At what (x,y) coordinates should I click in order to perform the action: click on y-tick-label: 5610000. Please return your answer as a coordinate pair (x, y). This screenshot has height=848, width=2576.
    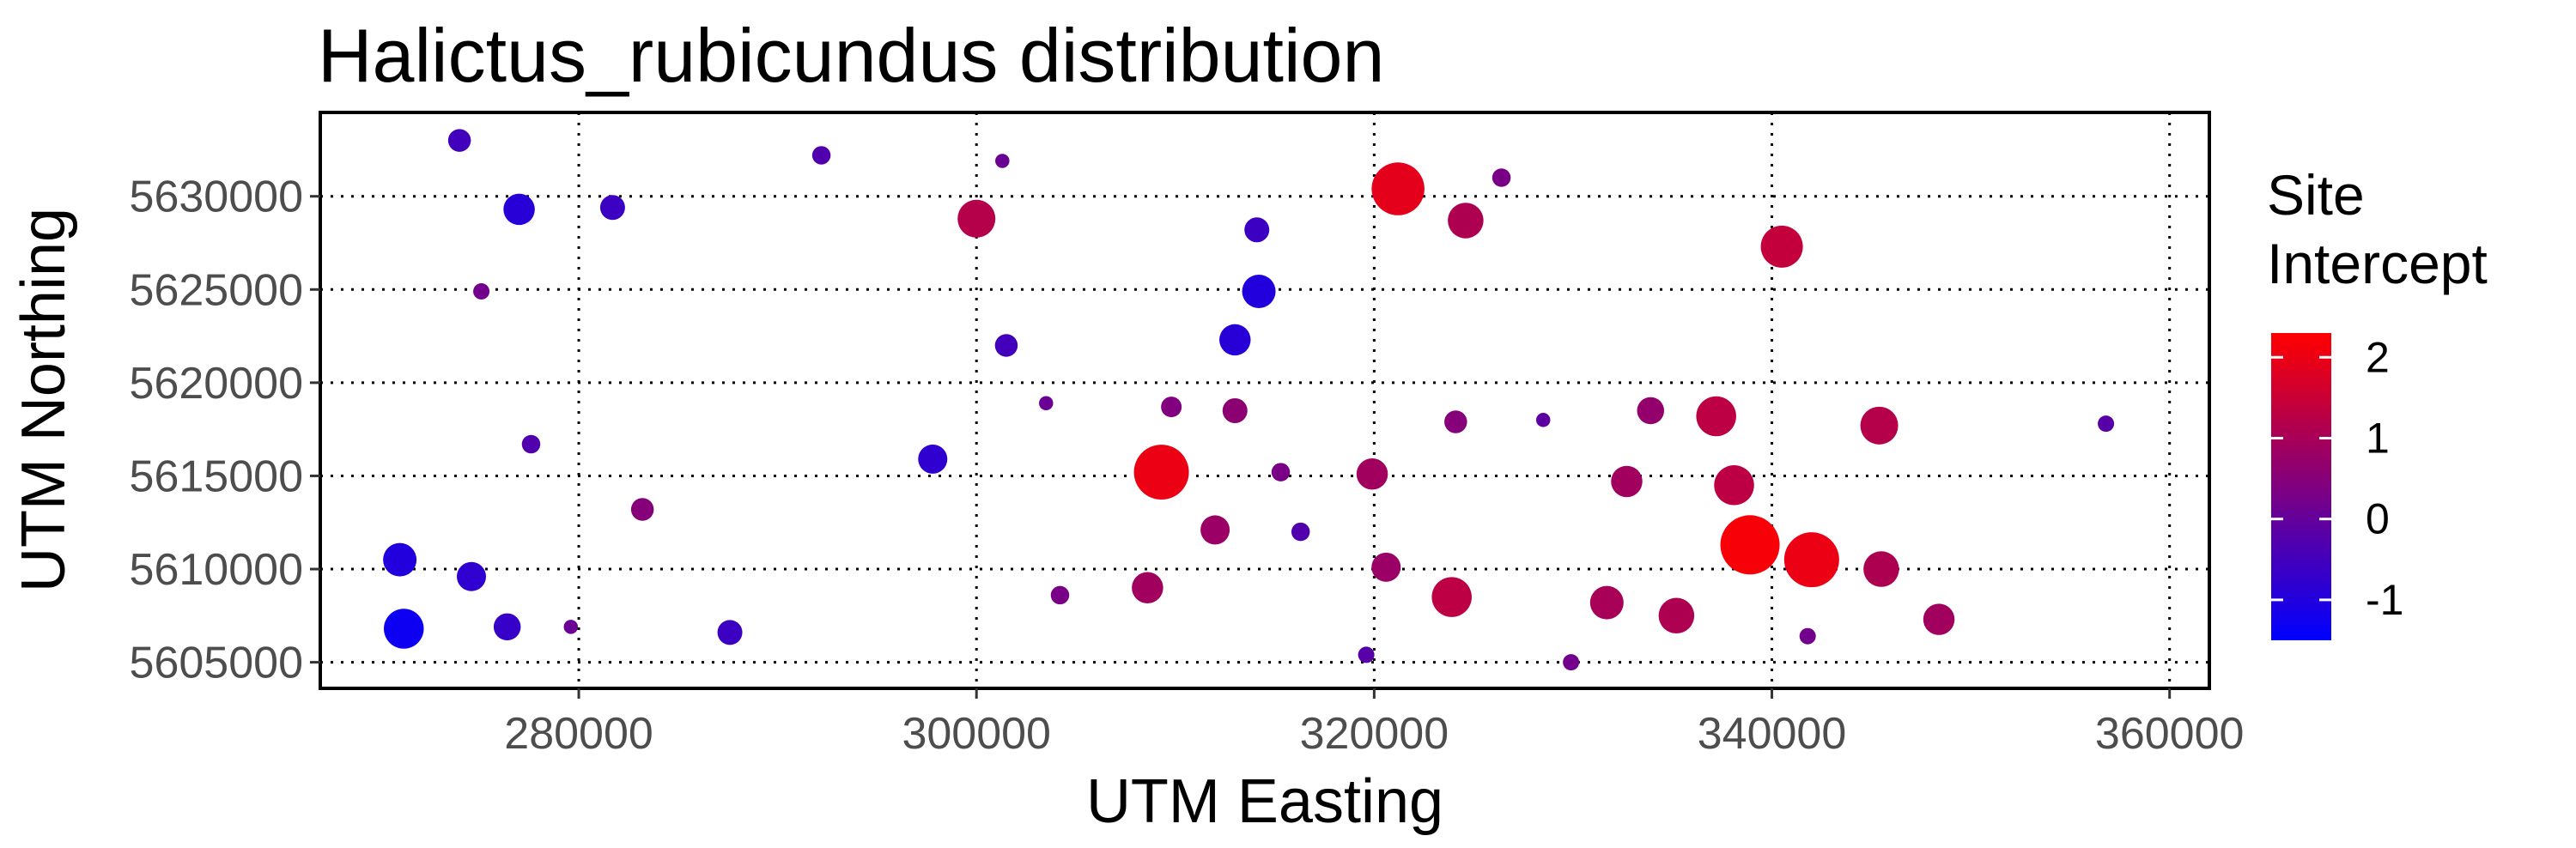
    Looking at the image, I should click on (217, 570).